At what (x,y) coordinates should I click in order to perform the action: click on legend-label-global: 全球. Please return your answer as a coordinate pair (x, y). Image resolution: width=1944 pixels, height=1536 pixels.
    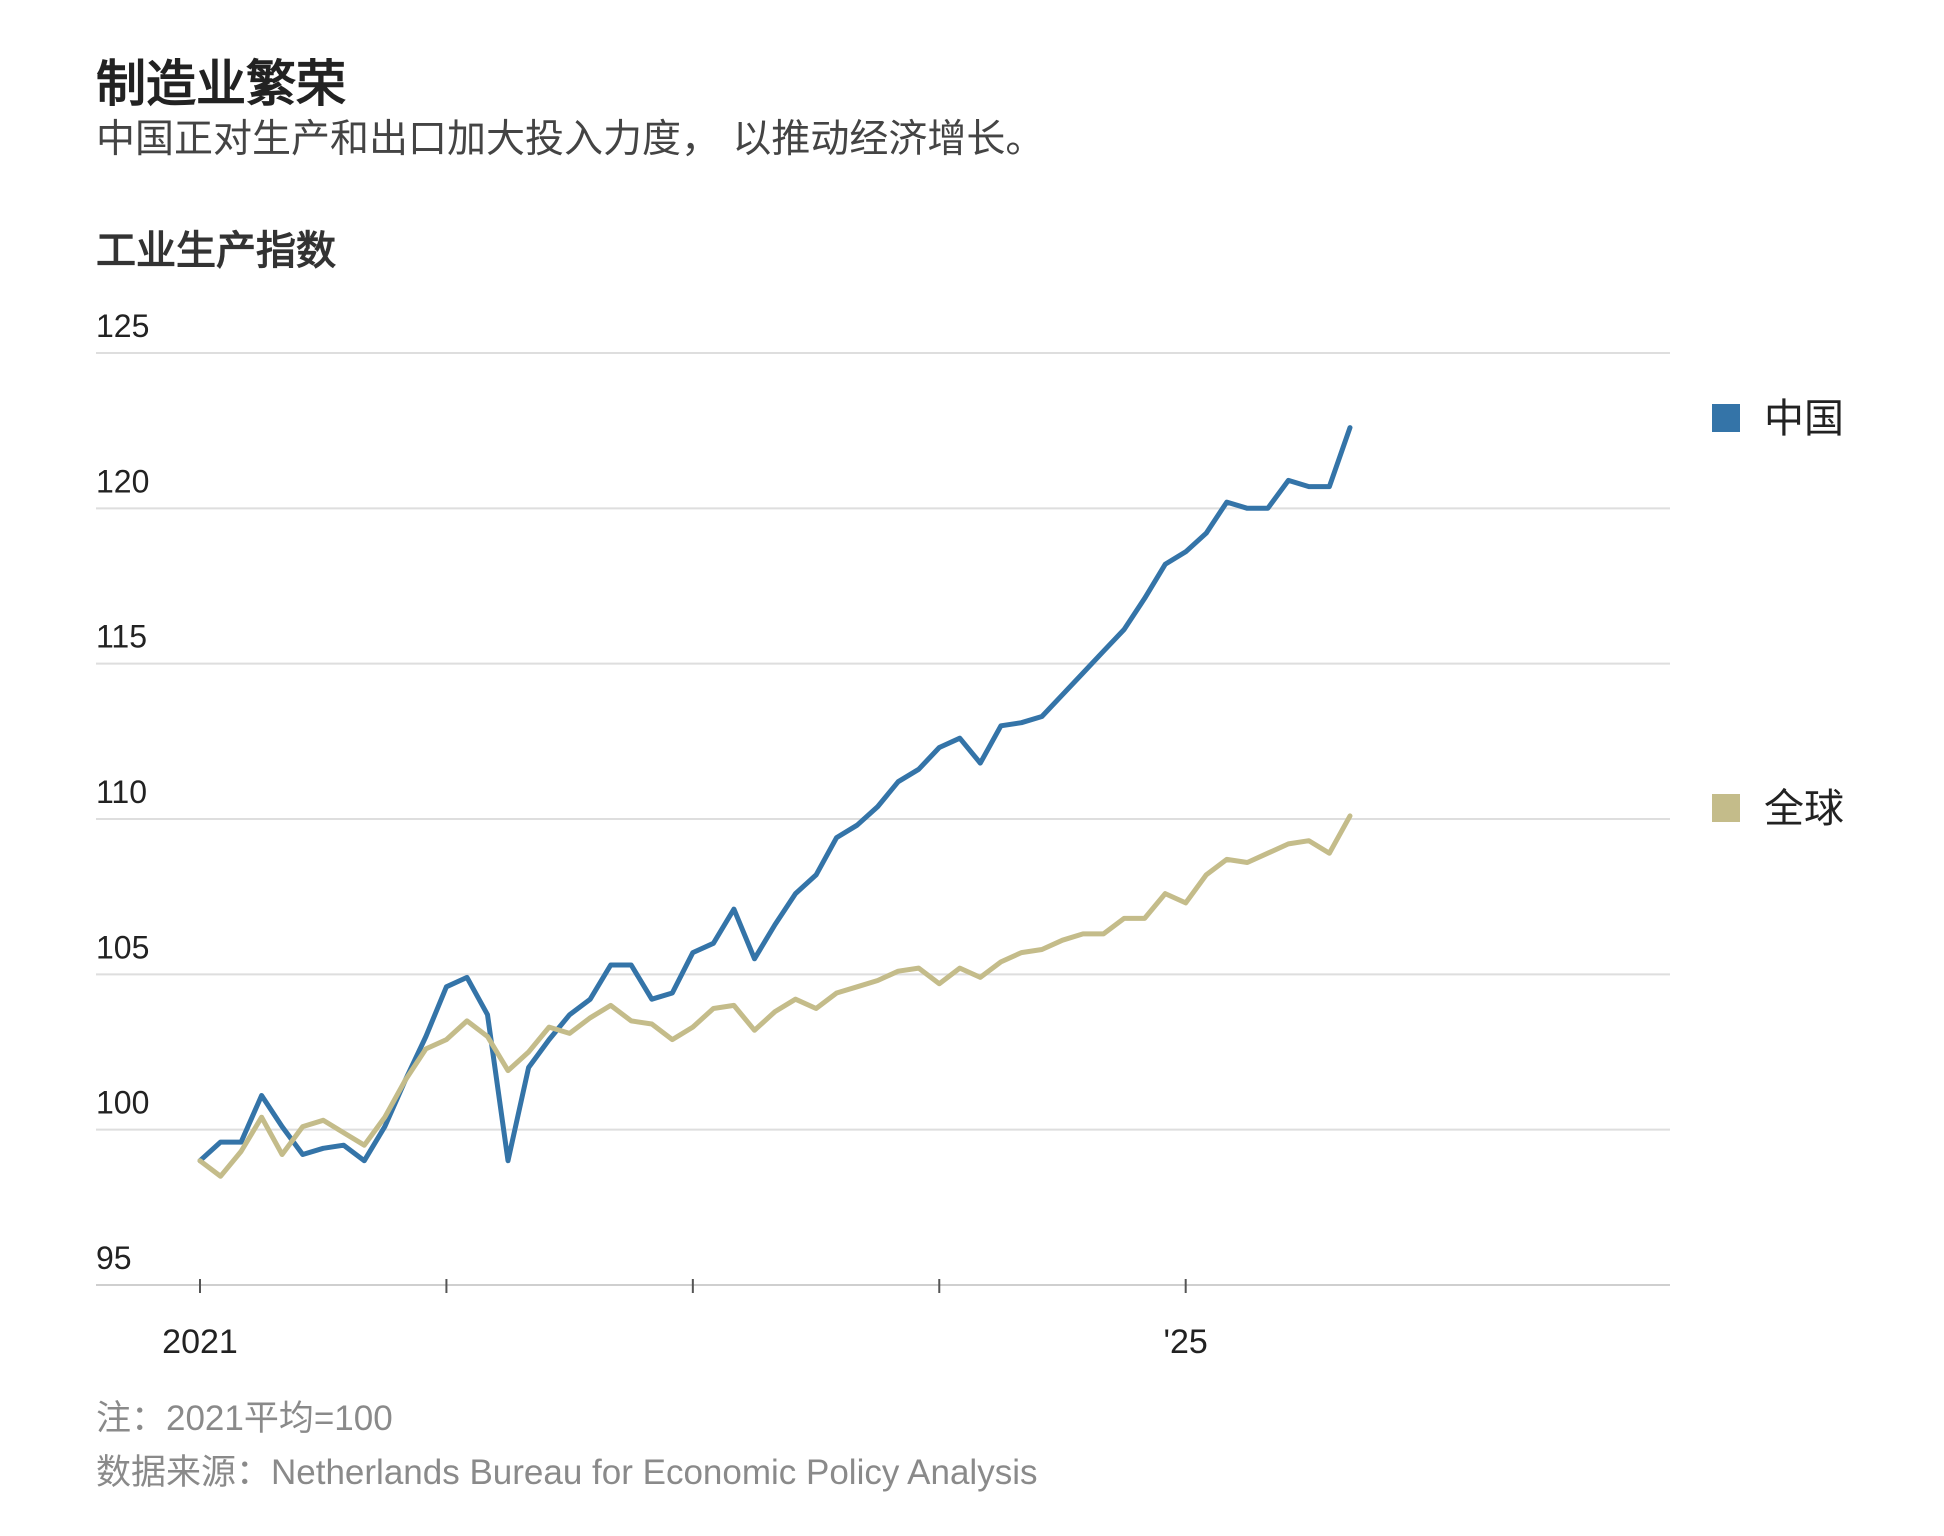
    Looking at the image, I should click on (1804, 809).